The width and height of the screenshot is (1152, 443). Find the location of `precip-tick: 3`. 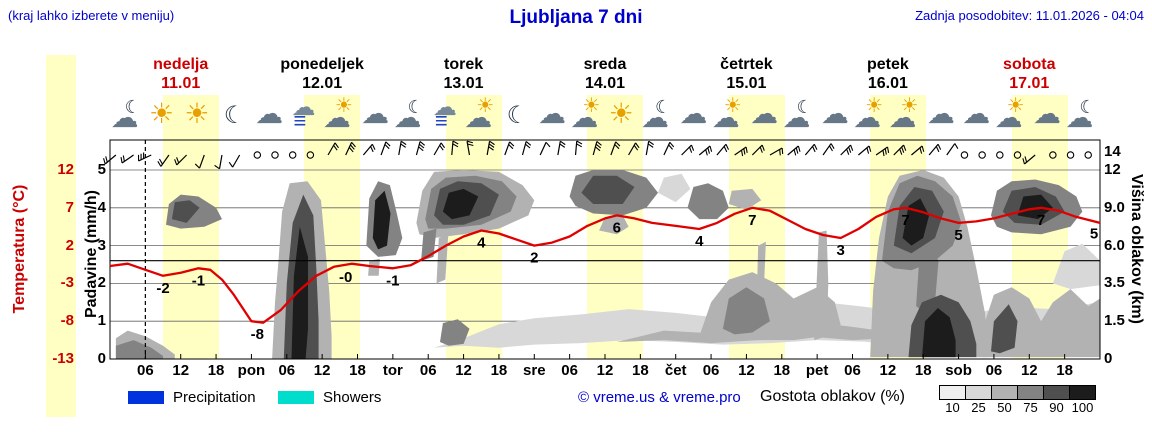

precip-tick: 3 is located at coordinates (101, 245).